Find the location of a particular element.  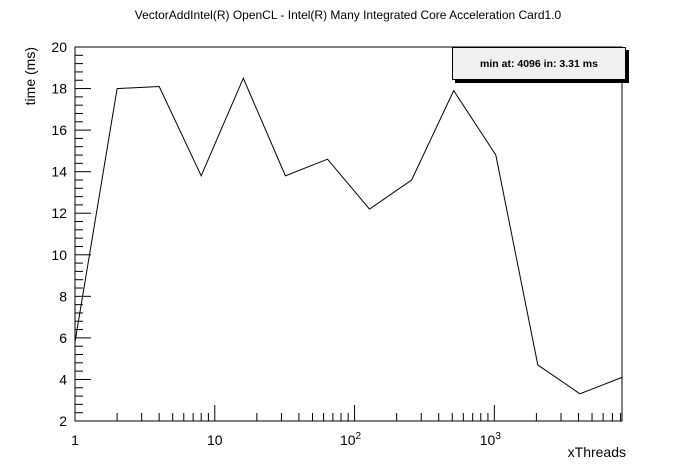

x-tick-label: 10³ is located at coordinates (491, 439).